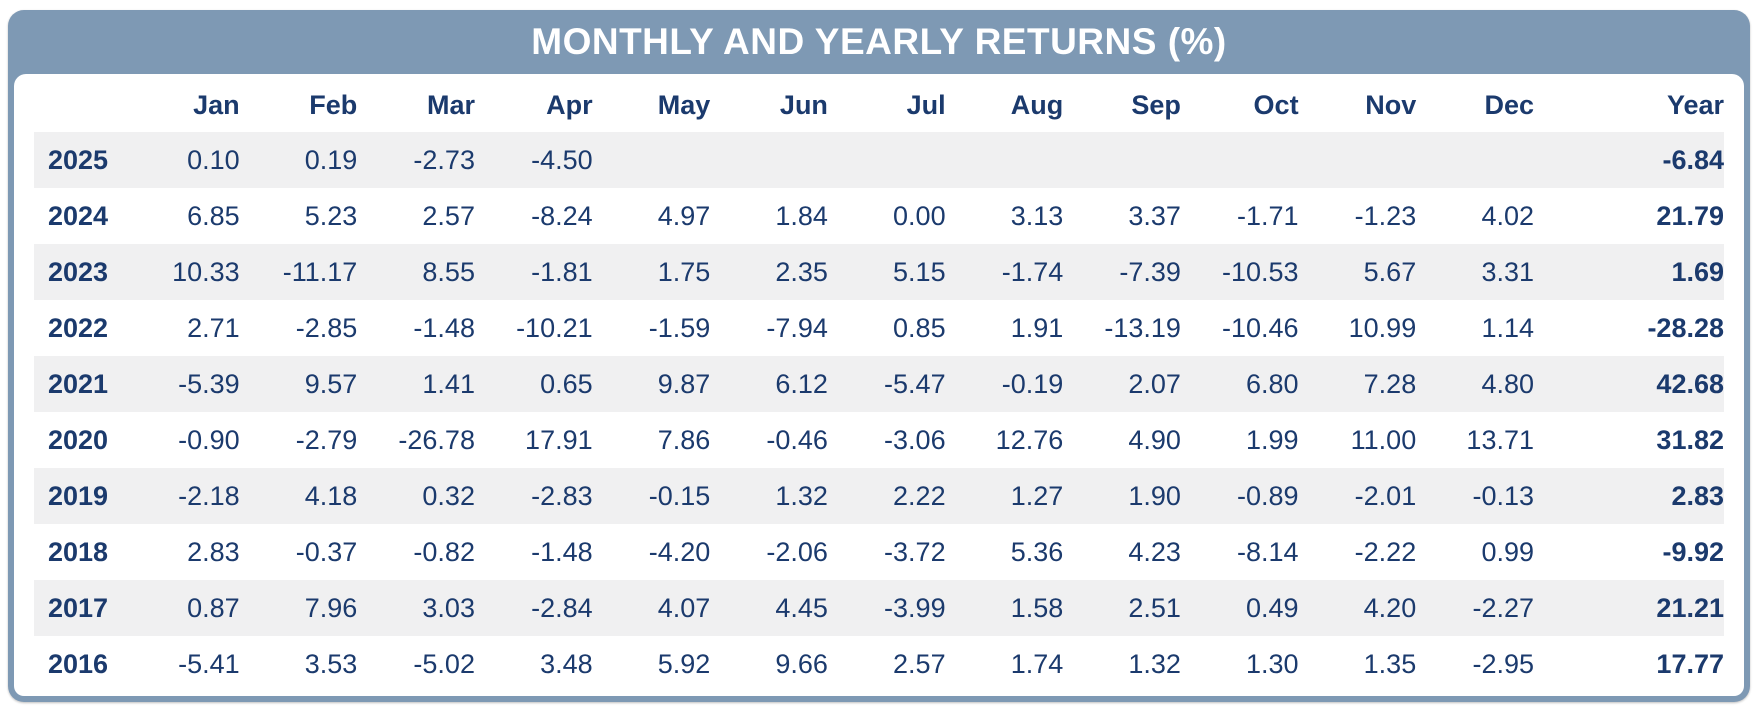  I want to click on year-return-cell: -6.84, so click(1693, 159).